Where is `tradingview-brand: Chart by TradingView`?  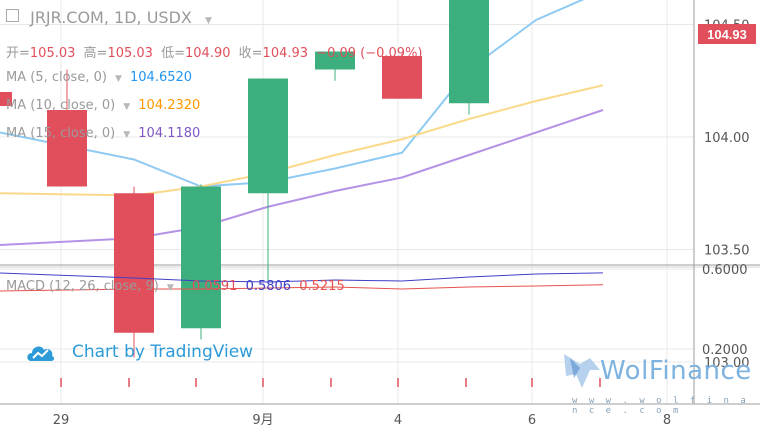 tradingview-brand: Chart by TradingView is located at coordinates (139, 352).